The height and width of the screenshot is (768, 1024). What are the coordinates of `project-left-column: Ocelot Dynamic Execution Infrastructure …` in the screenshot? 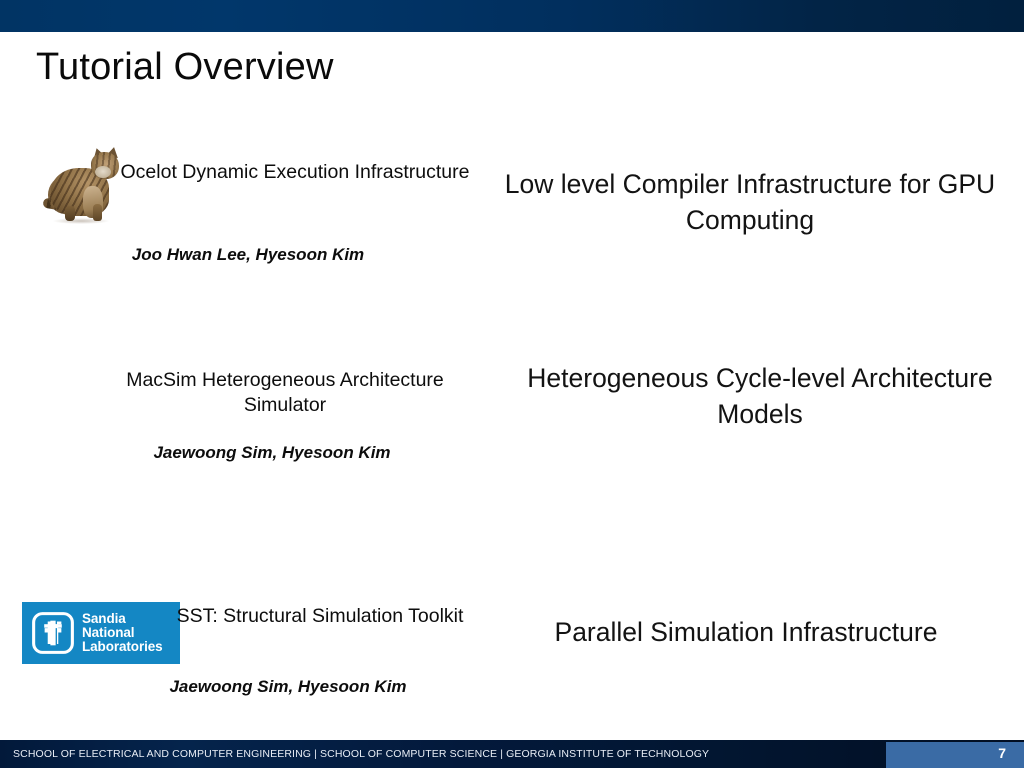 It's located at (235, 217).